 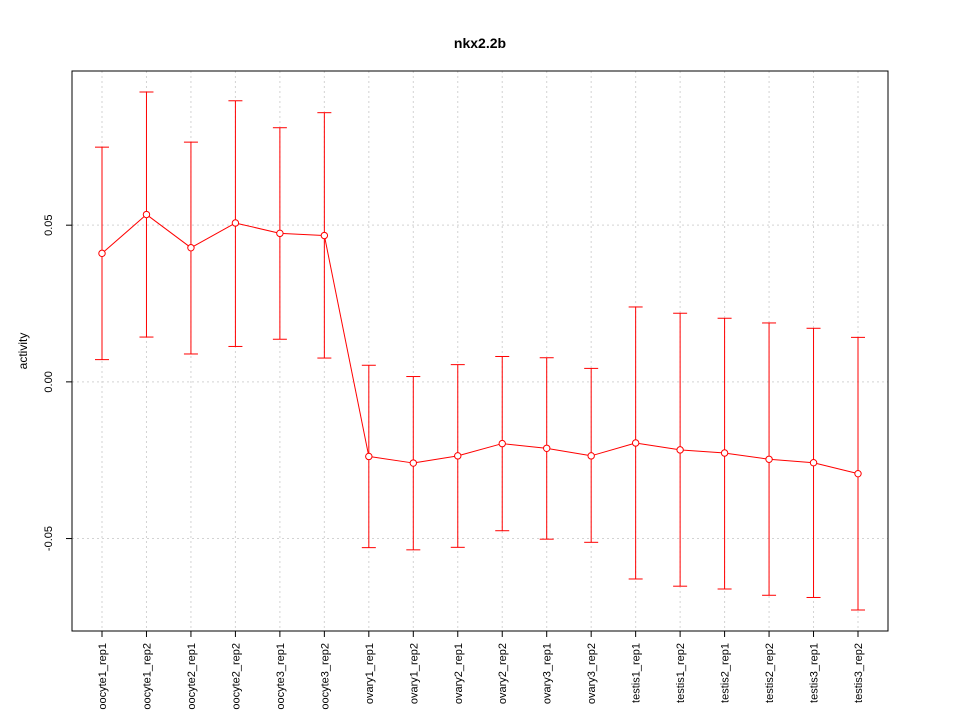 What do you see at coordinates (325, 676) in the screenshot?
I see `x-tick-label: oocyte3_rep2` at bounding box center [325, 676].